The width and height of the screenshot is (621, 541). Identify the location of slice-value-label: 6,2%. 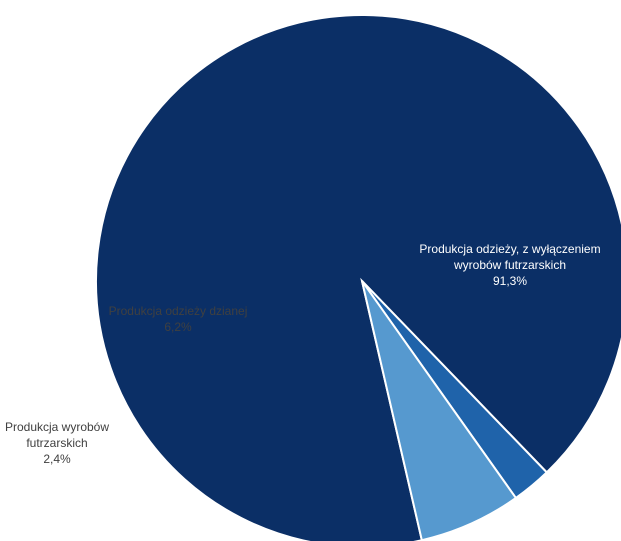
(178, 327).